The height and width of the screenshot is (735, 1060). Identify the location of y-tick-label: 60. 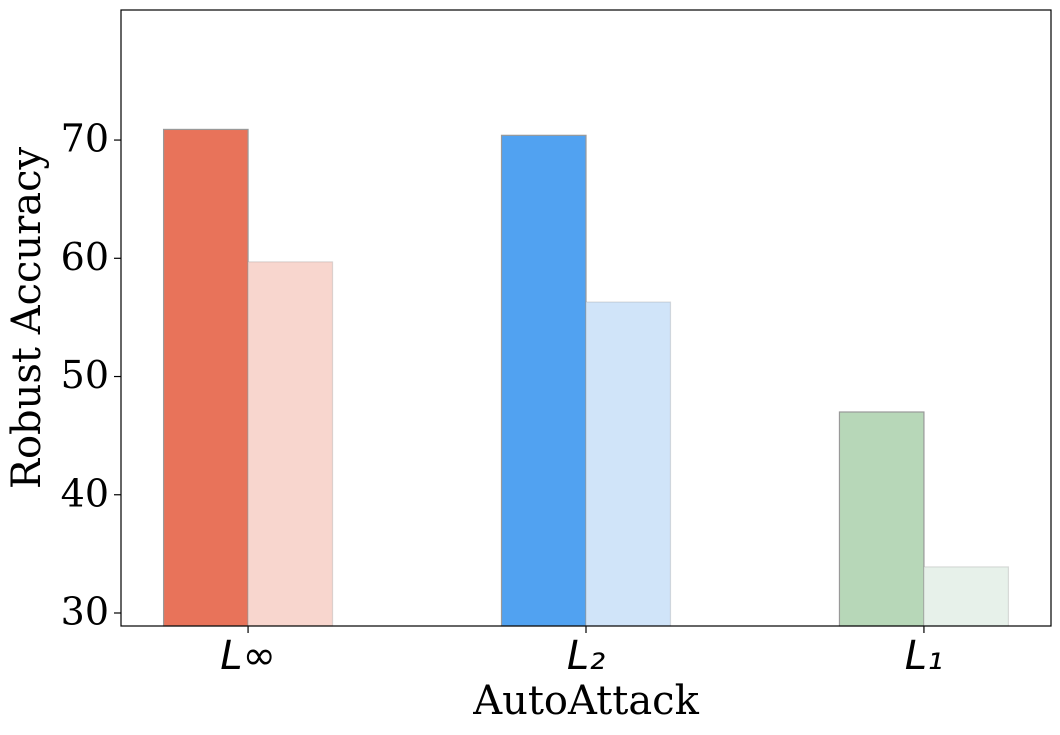
(85, 257).